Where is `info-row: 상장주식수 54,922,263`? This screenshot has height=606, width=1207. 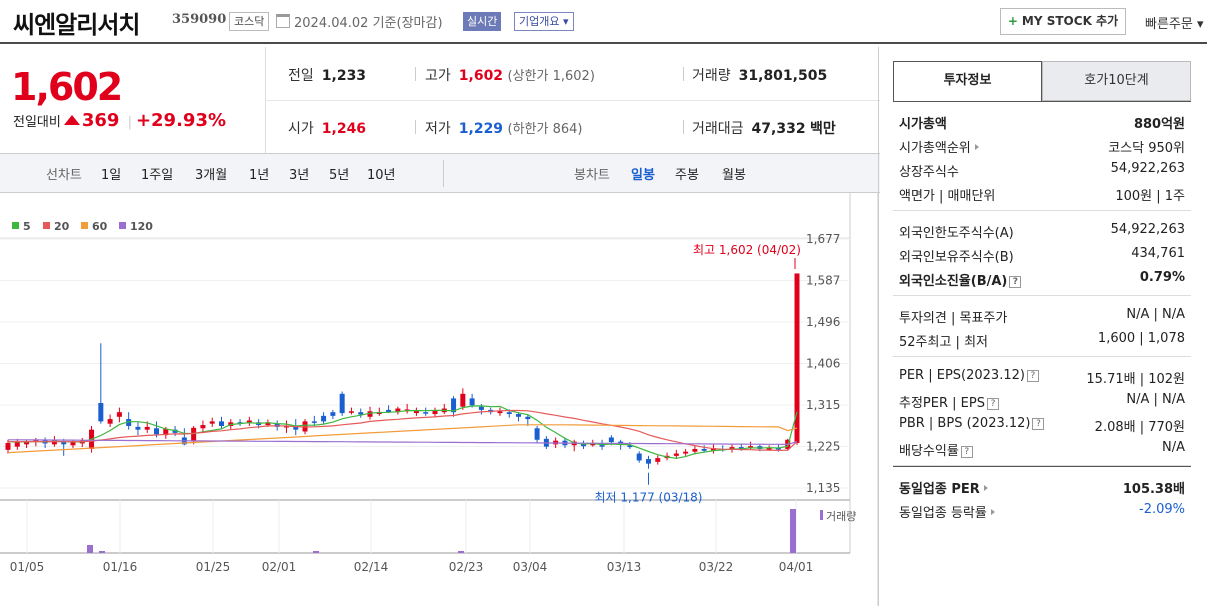 info-row: 상장주식수 54,922,263 is located at coordinates (1042, 169).